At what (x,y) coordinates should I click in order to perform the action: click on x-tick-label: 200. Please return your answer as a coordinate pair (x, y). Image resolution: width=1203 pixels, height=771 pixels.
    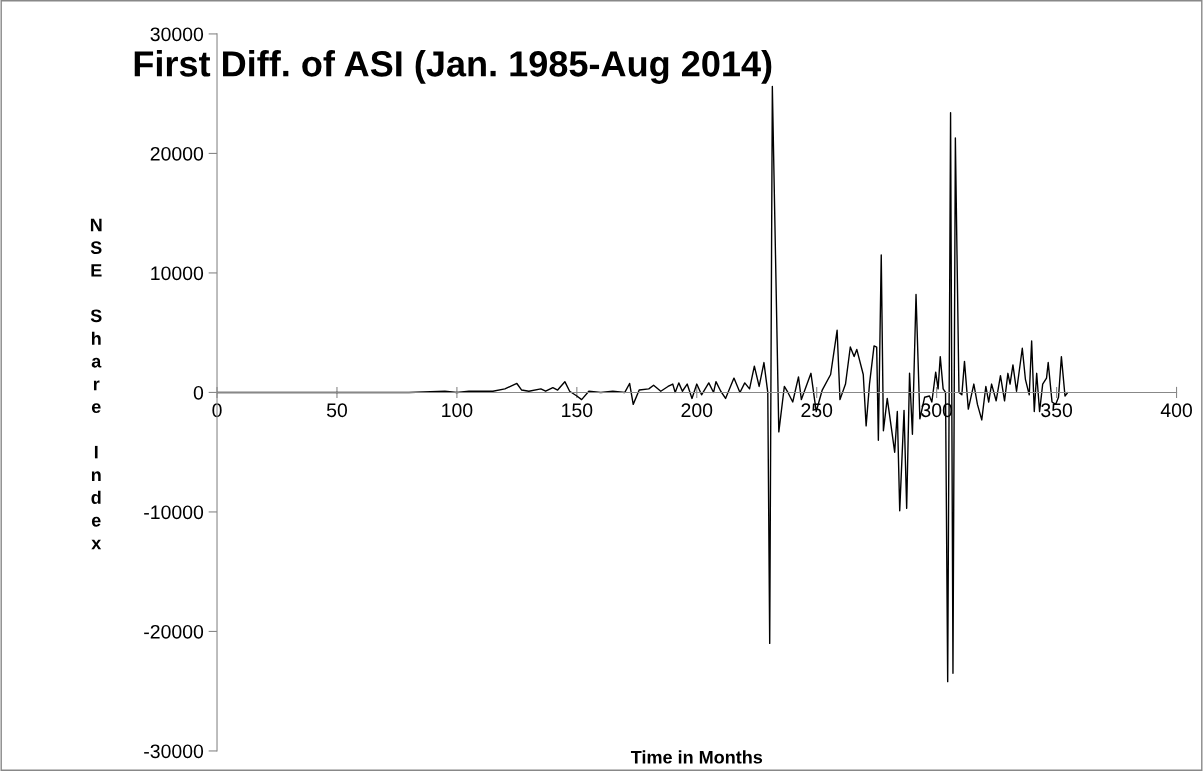
    Looking at the image, I should click on (697, 410).